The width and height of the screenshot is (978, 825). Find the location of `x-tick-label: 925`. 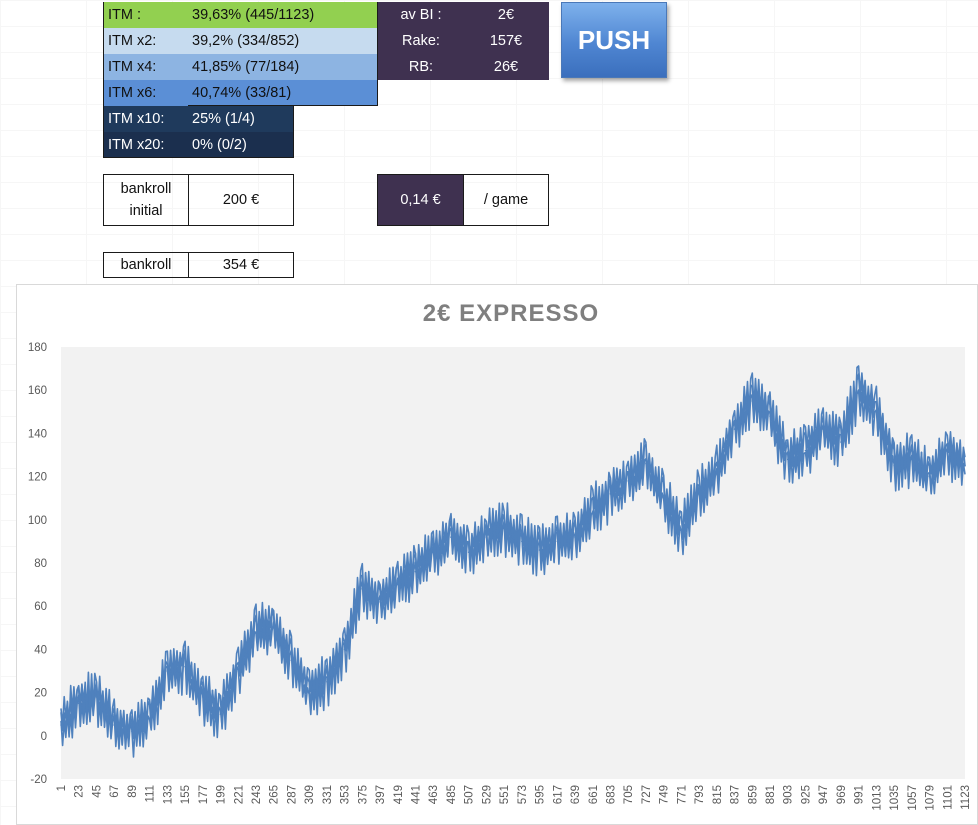

x-tick-label: 925 is located at coordinates (806, 794).